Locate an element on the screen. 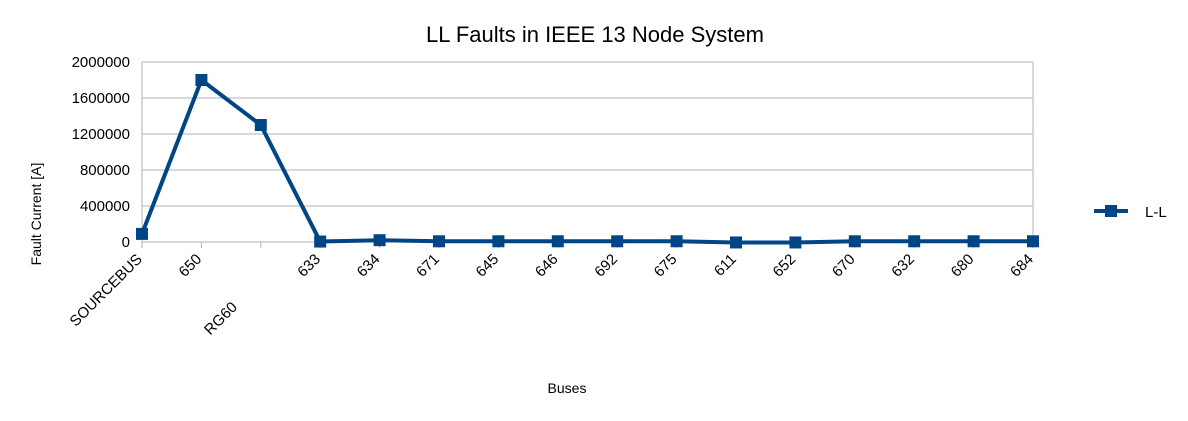 Image resolution: width=1188 pixels, height=421 pixels. x-tick-label: 692 is located at coordinates (606, 266).